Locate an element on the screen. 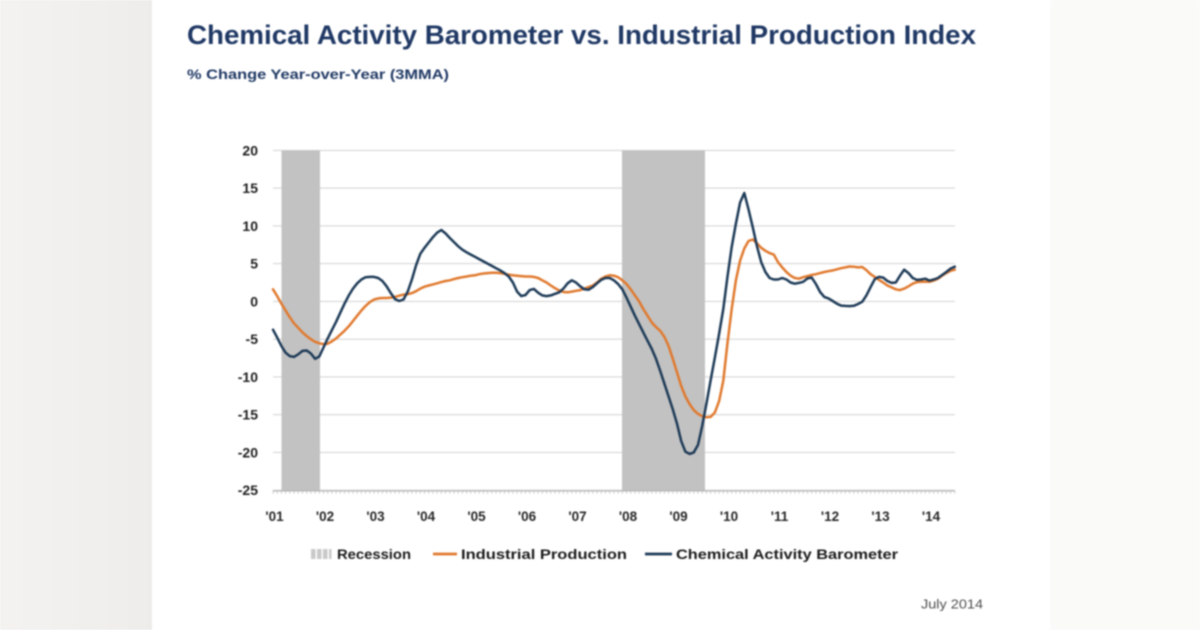  svg-text: -20 is located at coordinates (248, 452).